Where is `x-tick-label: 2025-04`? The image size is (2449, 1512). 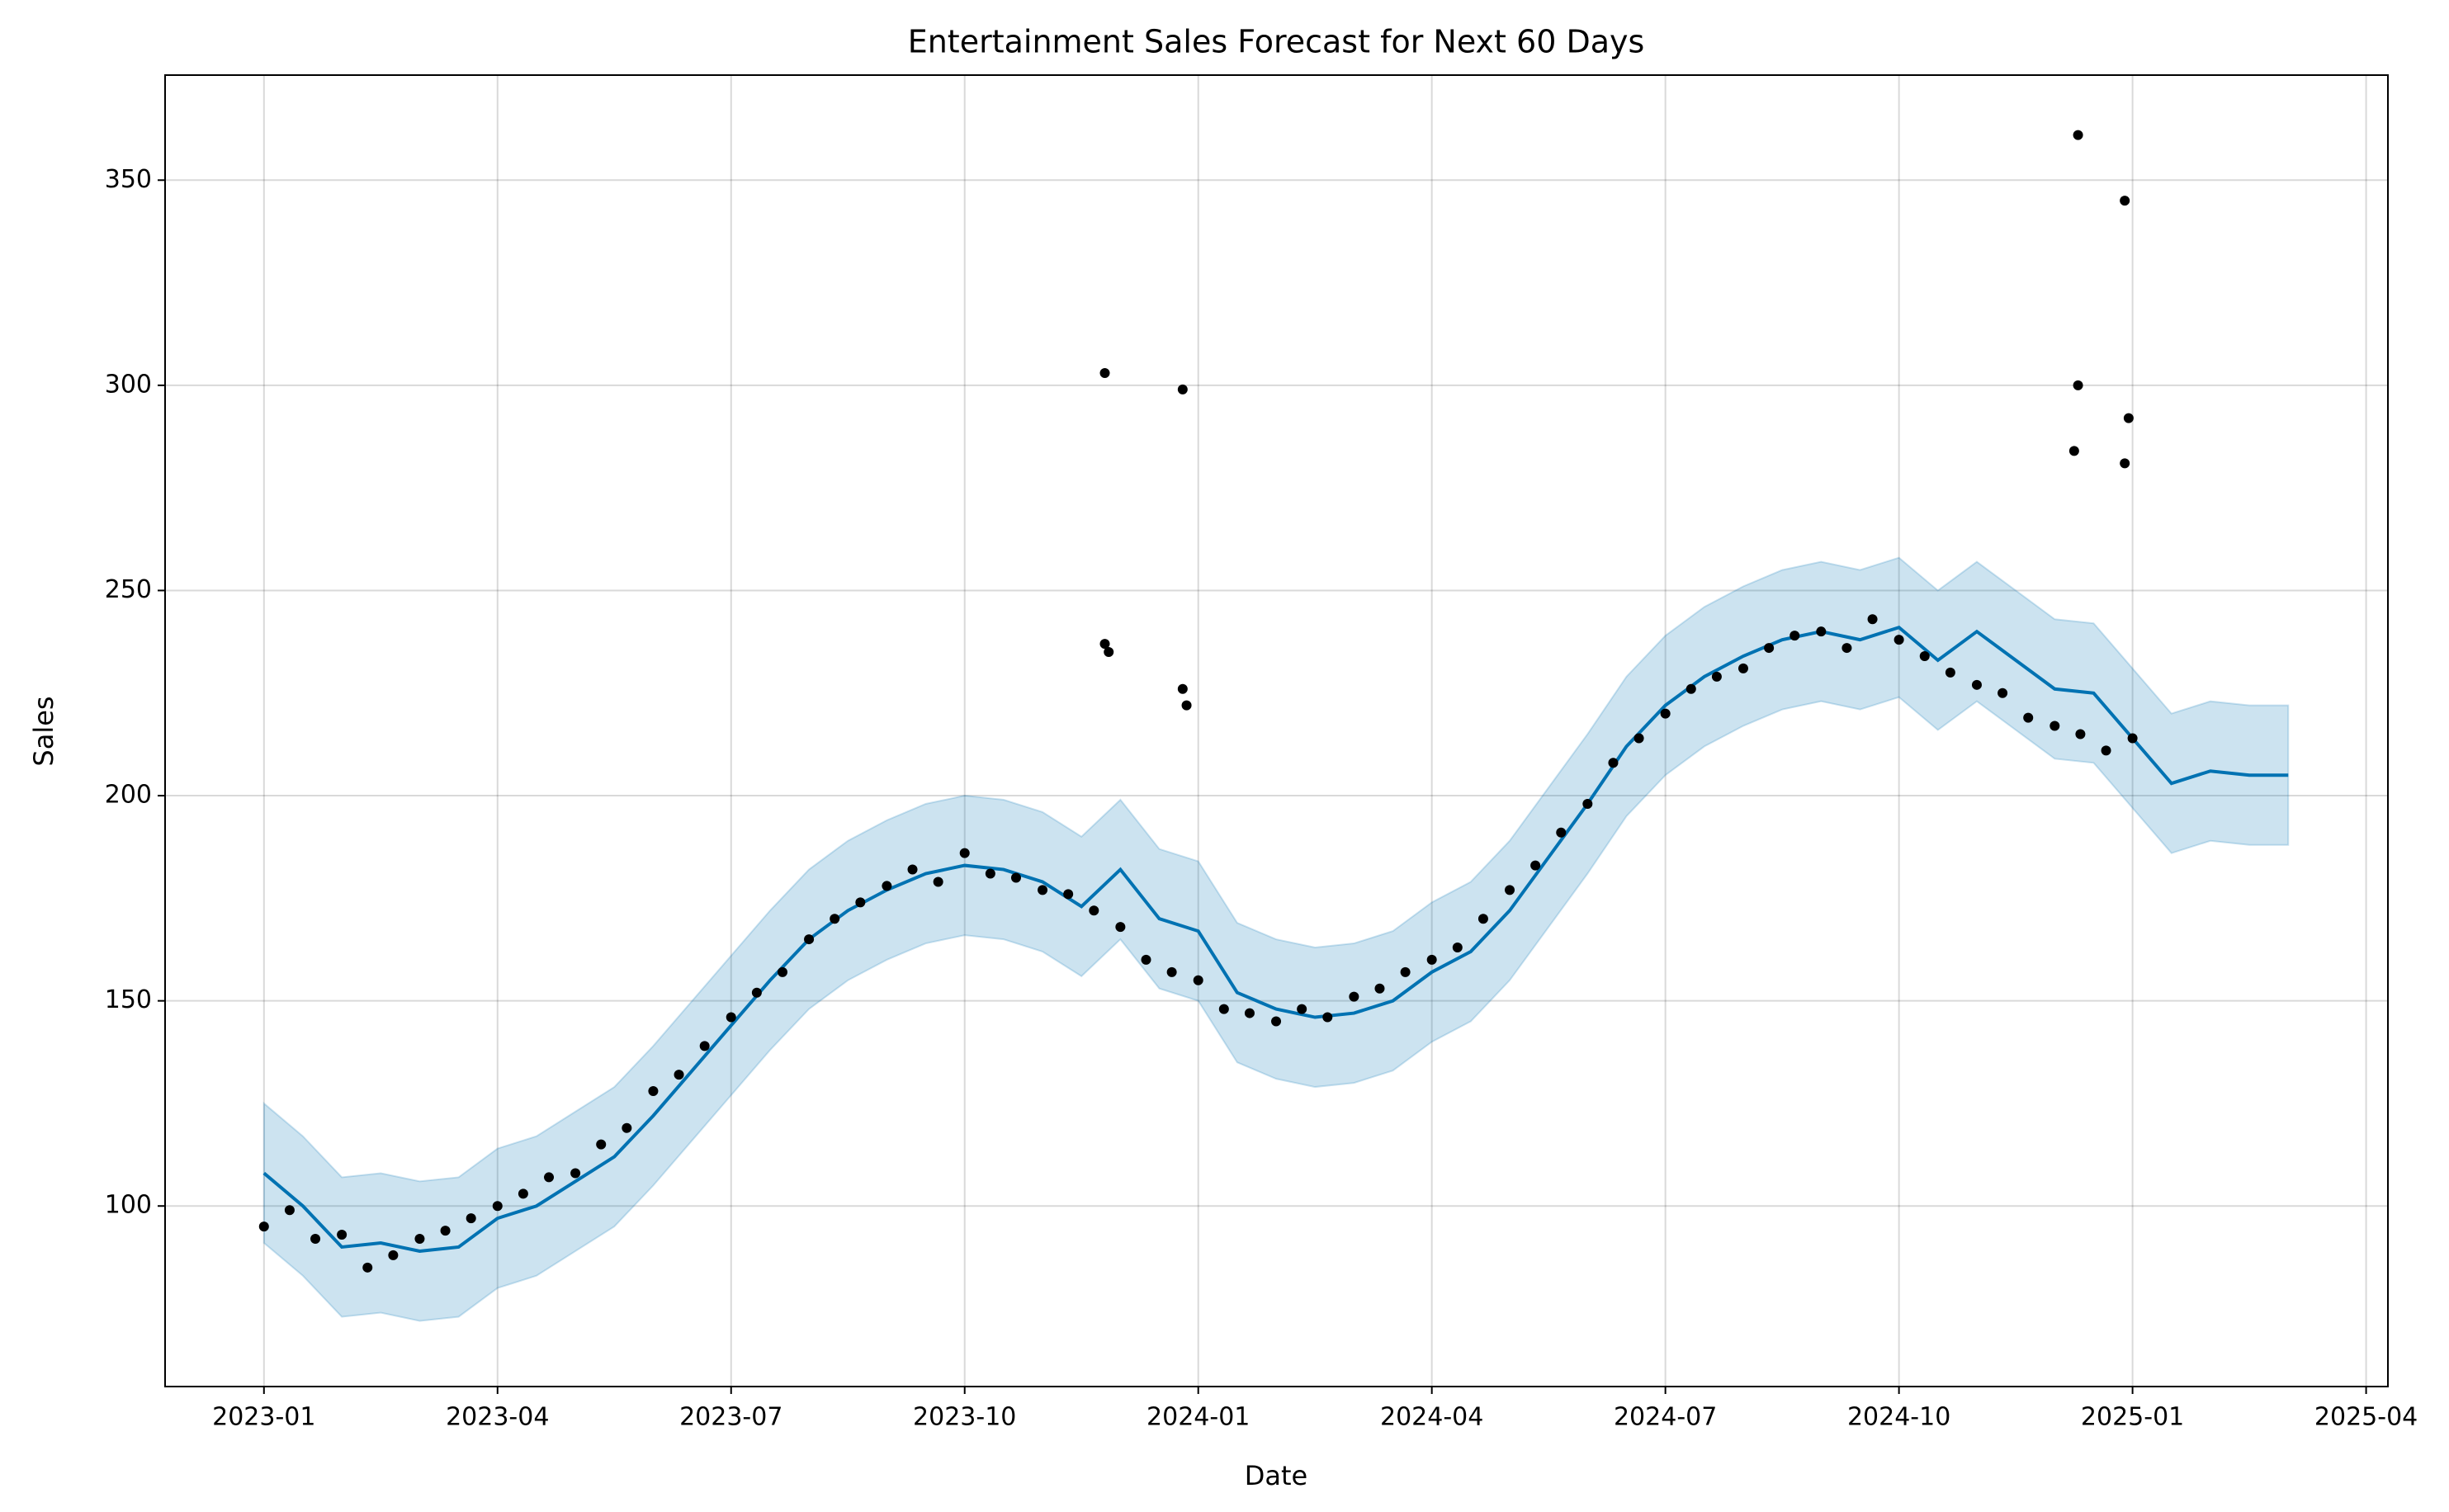
x-tick-label: 2025-04 is located at coordinates (2366, 1417).